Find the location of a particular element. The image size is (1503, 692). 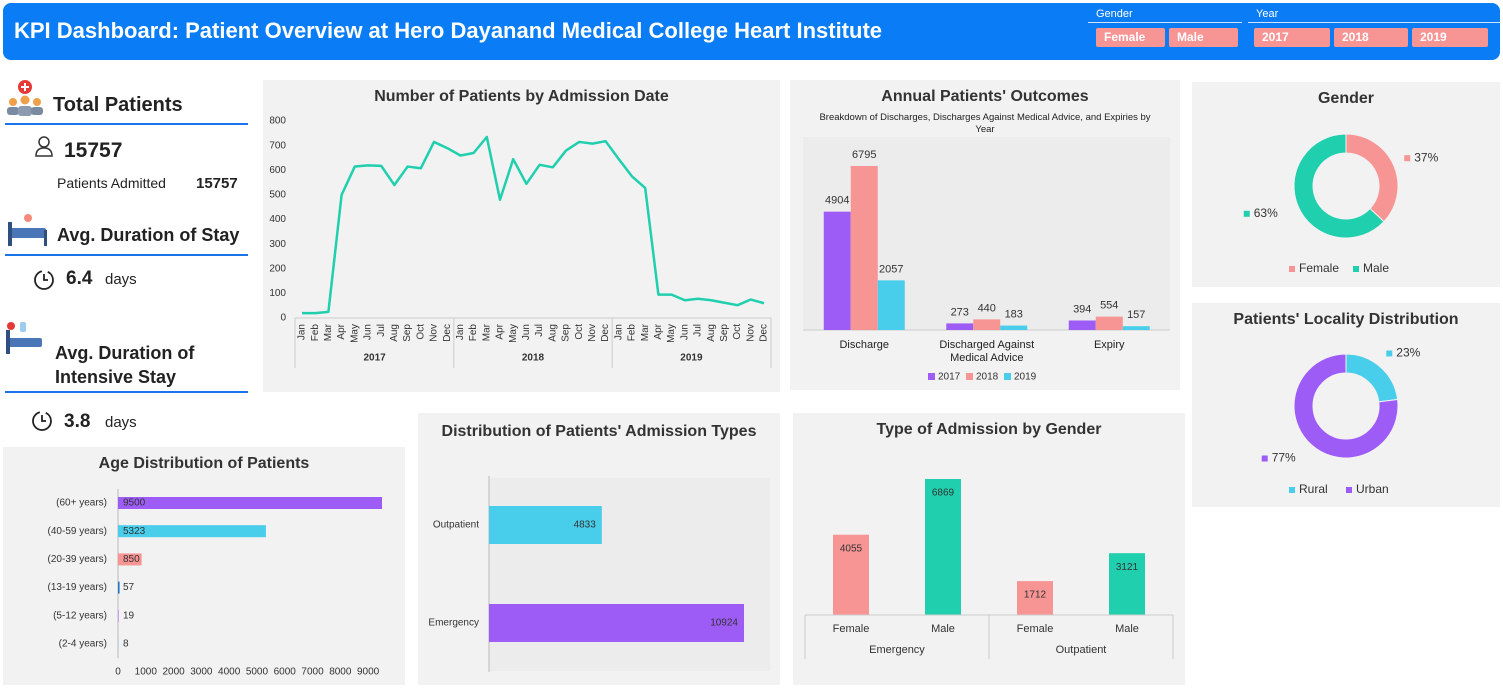

data-label: 4904 is located at coordinates (837, 201).